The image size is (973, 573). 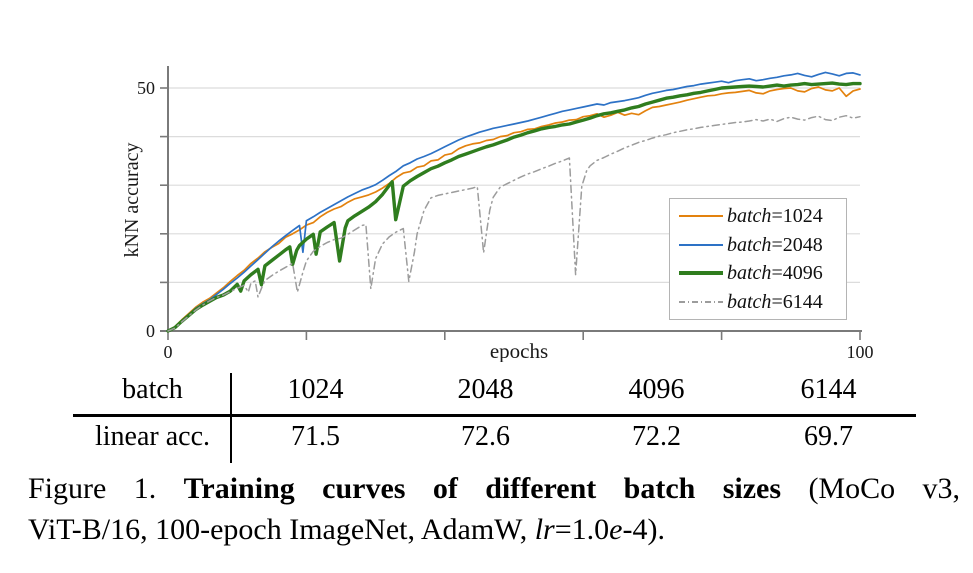 I want to click on x-axis-label: epochs, so click(x=519, y=350).